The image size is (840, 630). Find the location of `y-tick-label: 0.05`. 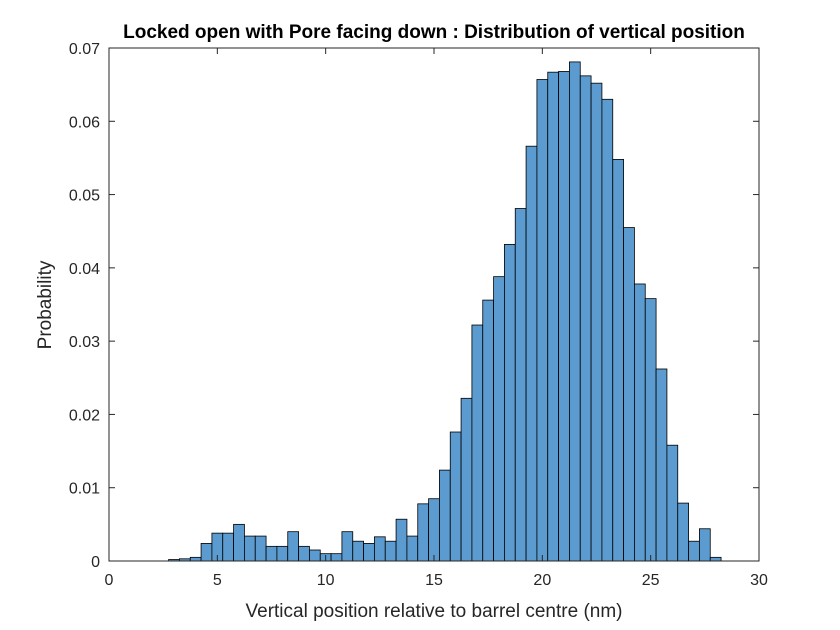

y-tick-label: 0.05 is located at coordinates (84, 196).